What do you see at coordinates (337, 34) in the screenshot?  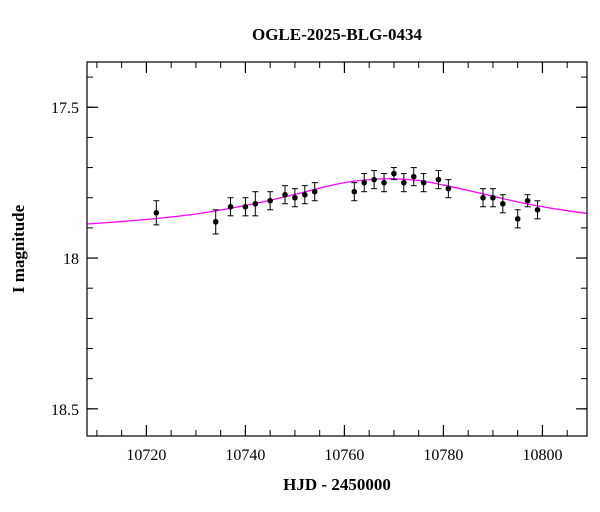 I see `chart-title: OGLE-2025-BLG-0434` at bounding box center [337, 34].